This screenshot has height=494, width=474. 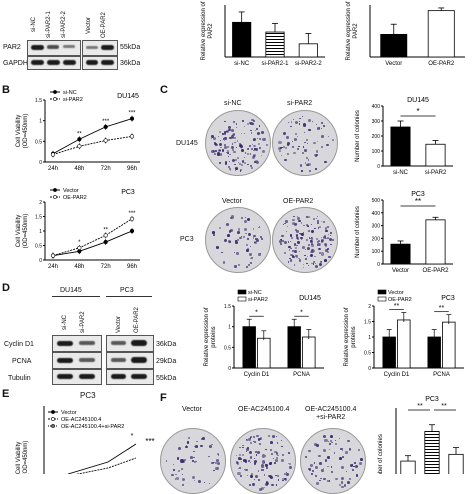 What do you see at coordinates (163, 398) in the screenshot?
I see `panel-label-f: F` at bounding box center [163, 398].